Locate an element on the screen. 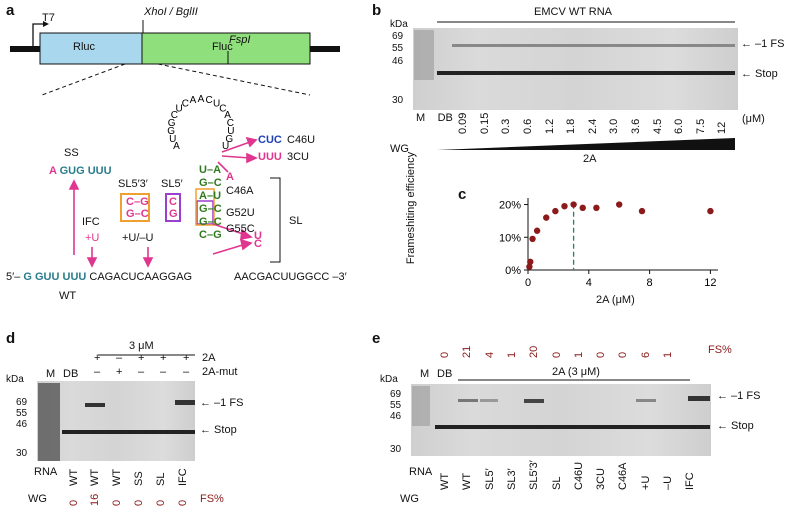 The height and width of the screenshot is (511, 788). d-m55: 55 is located at coordinates (22, 413).